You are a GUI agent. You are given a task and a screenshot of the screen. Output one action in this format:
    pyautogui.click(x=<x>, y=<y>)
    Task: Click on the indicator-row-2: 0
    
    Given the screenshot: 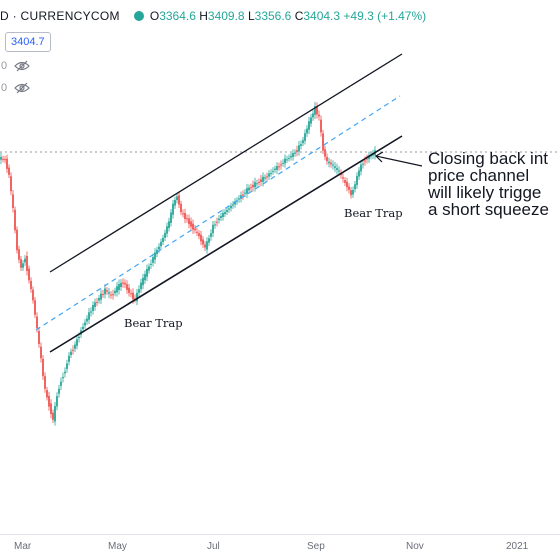 What is the action you would take?
    pyautogui.click(x=15, y=88)
    